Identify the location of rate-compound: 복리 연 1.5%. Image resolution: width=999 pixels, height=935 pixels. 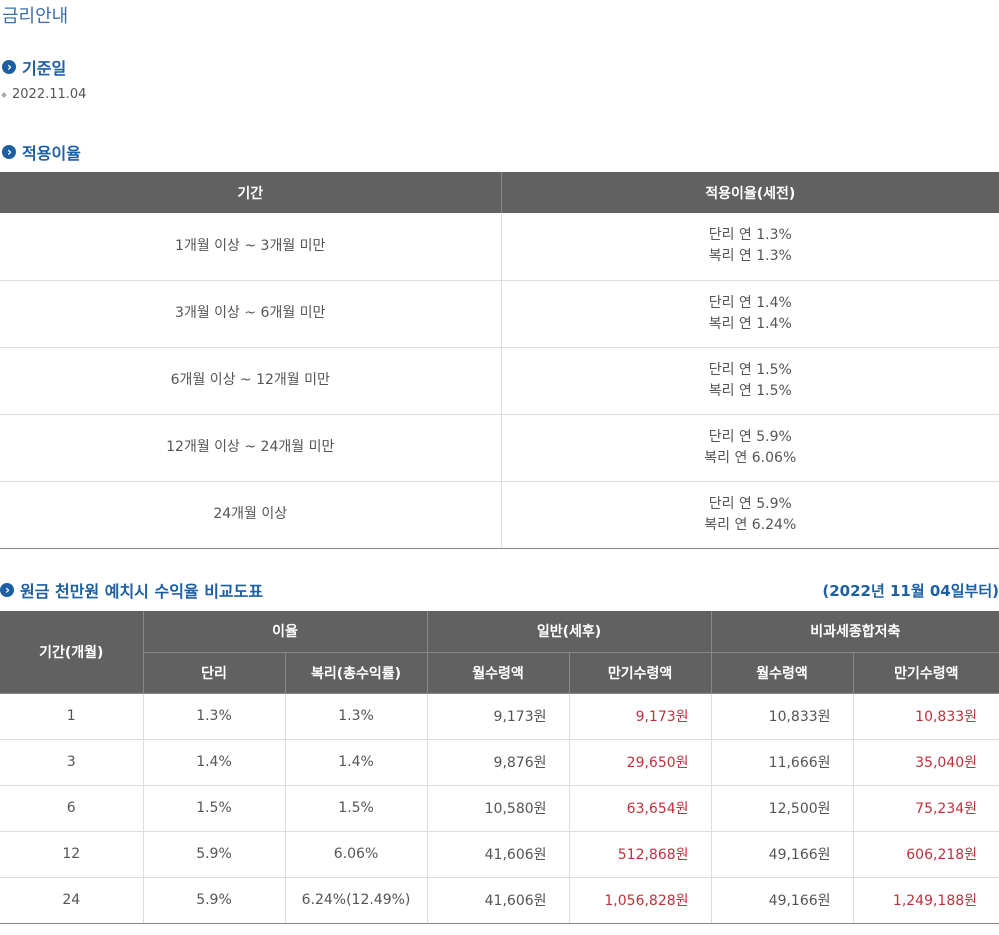
(750, 390).